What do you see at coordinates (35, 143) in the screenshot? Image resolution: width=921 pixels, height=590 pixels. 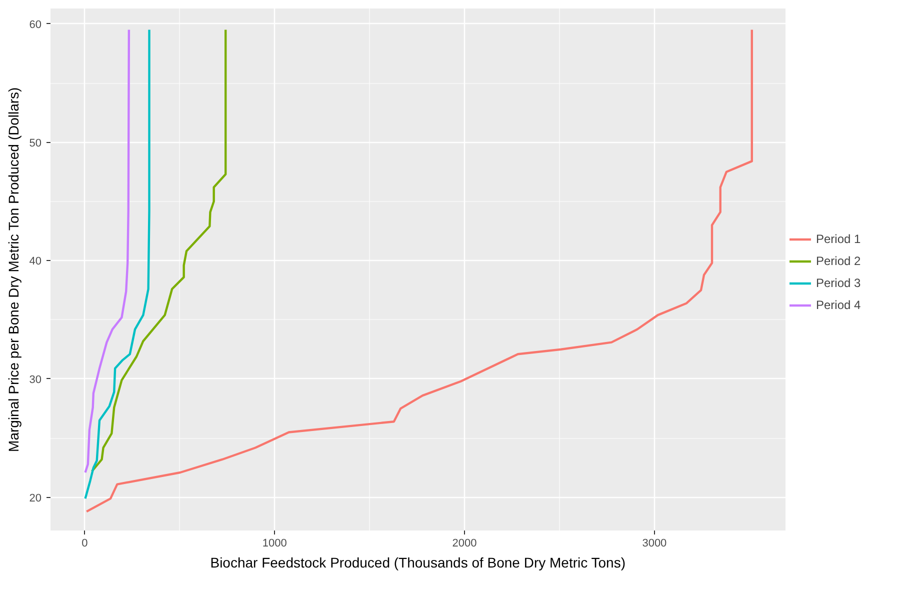 I see `y-tick-label: 50` at bounding box center [35, 143].